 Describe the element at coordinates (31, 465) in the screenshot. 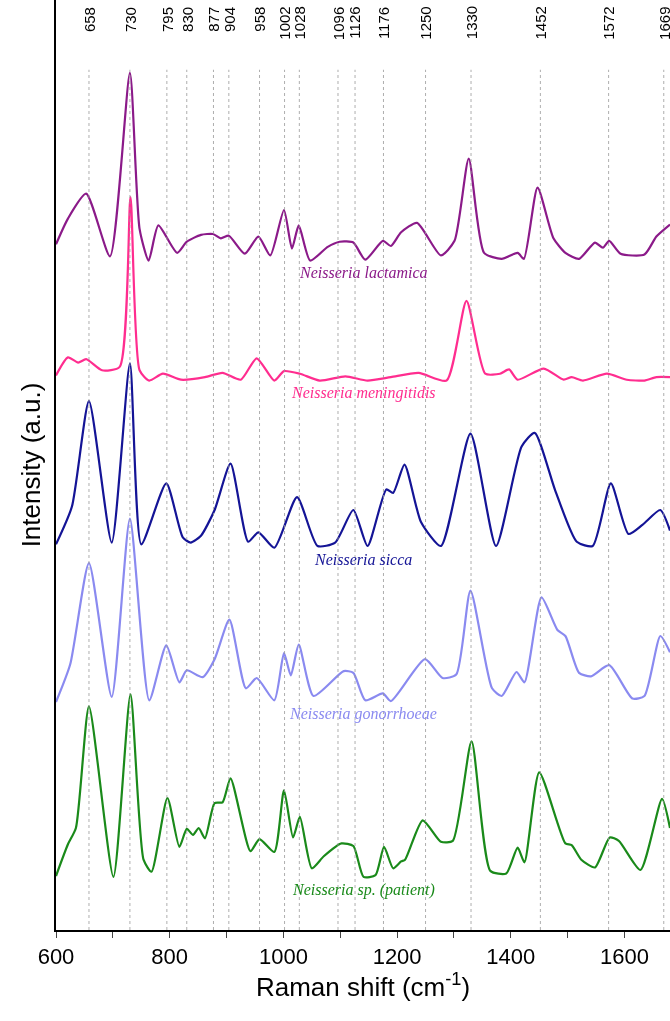

I see `y-axis-title: Intensity (a.u.)` at that location.